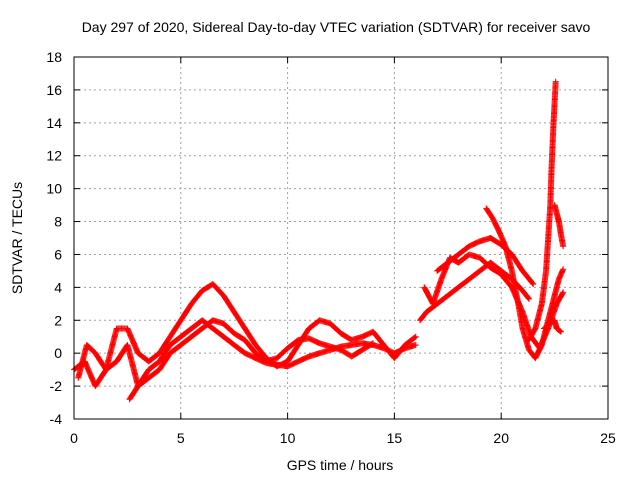 The width and height of the screenshot is (640, 480). Describe the element at coordinates (58, 320) in the screenshot. I see `y-tick-label: 2` at that location.